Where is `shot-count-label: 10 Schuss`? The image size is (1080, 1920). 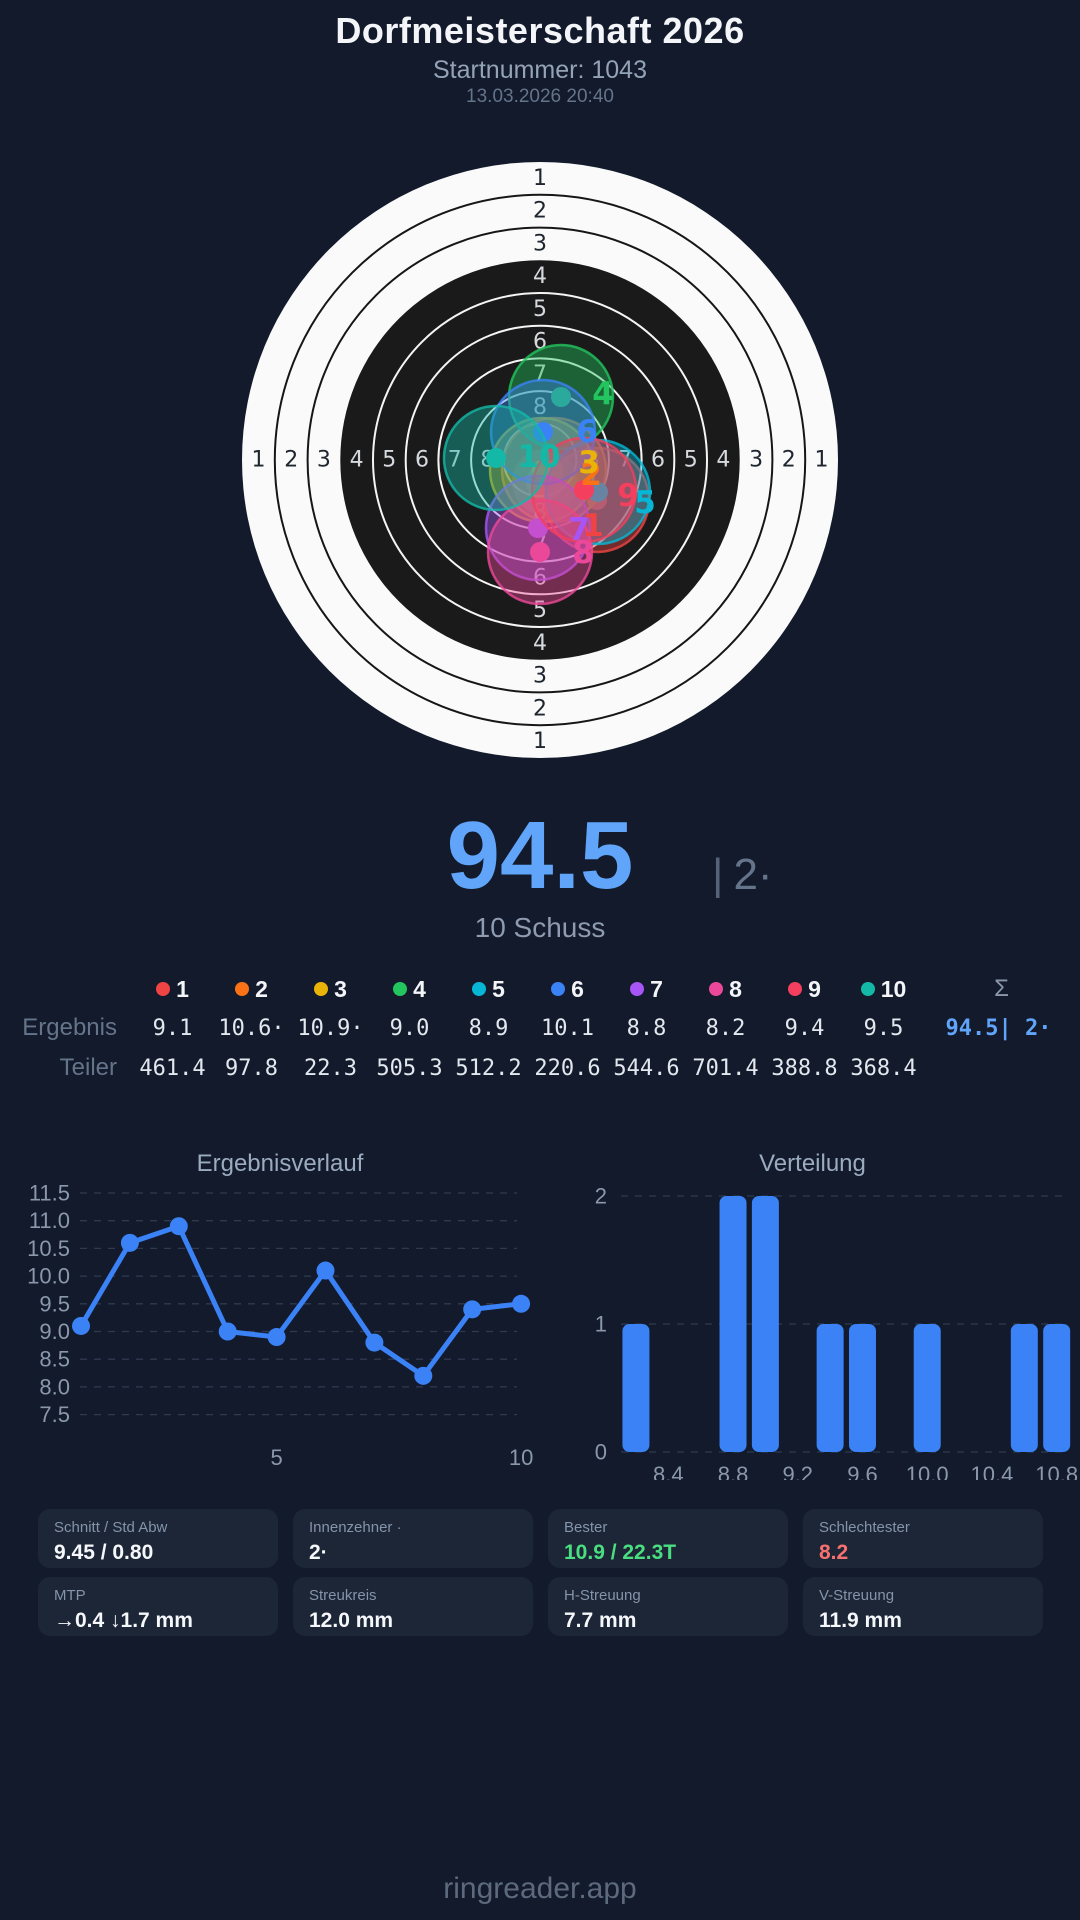 shot-count-label: 10 Schuss is located at coordinates (540, 927).